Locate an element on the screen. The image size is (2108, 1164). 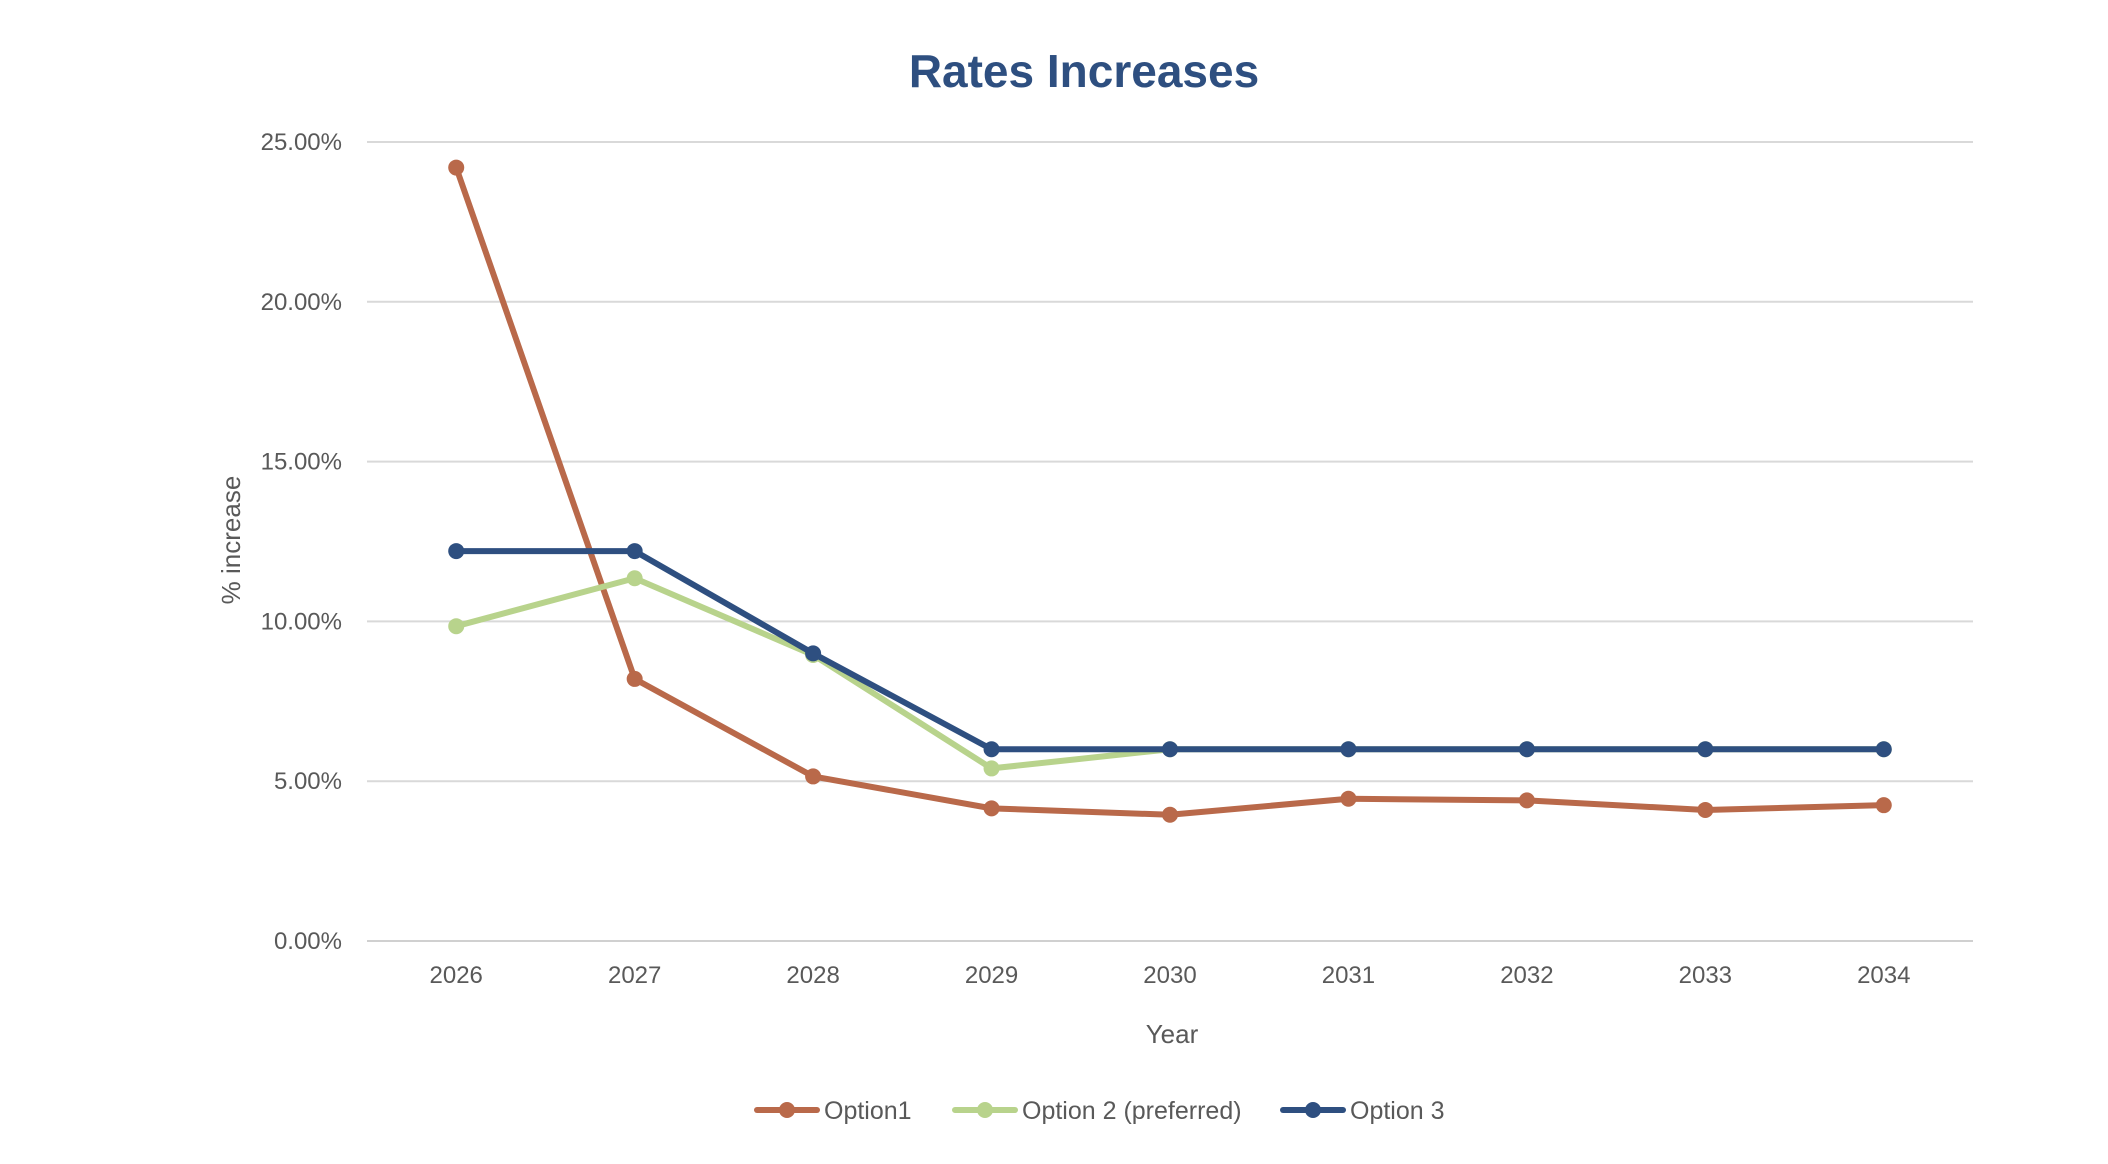
x-tick-label: 2031 is located at coordinates (1348, 975).